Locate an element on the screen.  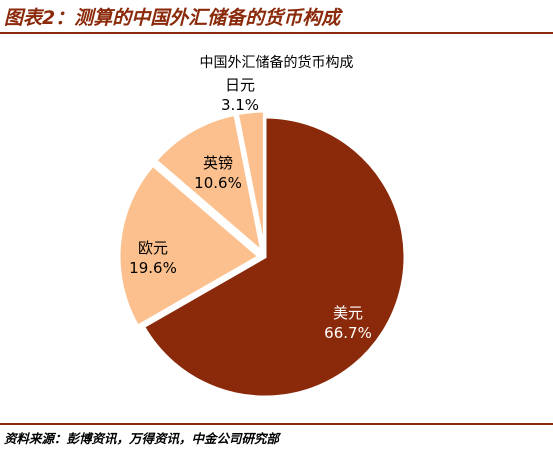
slice-value-label: 66.7% is located at coordinates (348, 333).